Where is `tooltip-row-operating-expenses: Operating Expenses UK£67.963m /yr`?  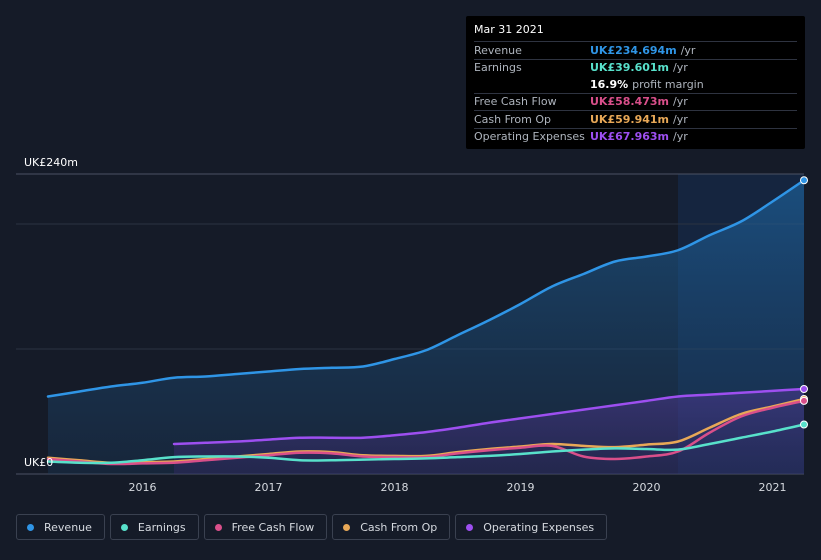 tooltip-row-operating-expenses: Operating Expenses UK£67.963m /yr is located at coordinates (635, 136).